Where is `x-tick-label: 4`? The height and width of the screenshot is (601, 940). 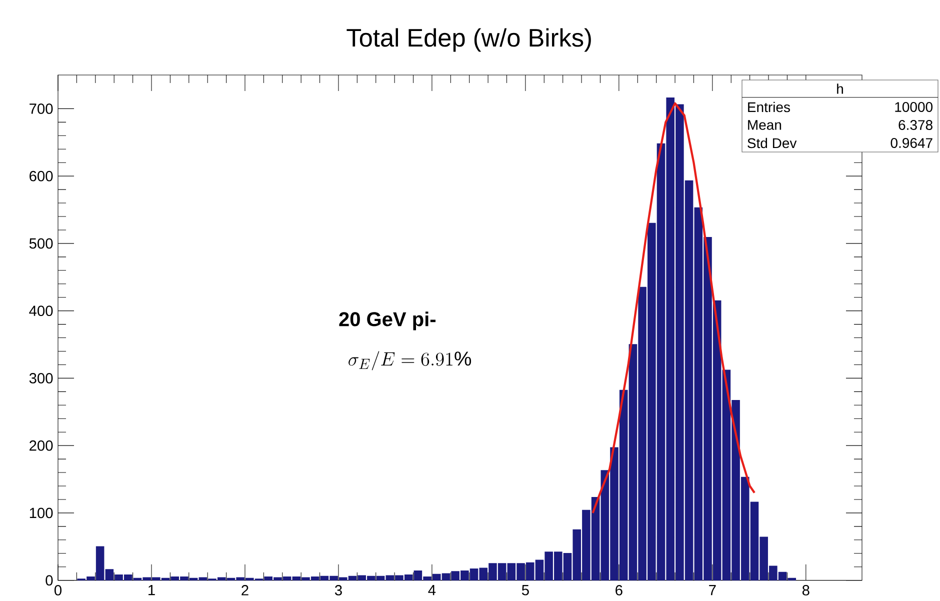 x-tick-label: 4 is located at coordinates (432, 589).